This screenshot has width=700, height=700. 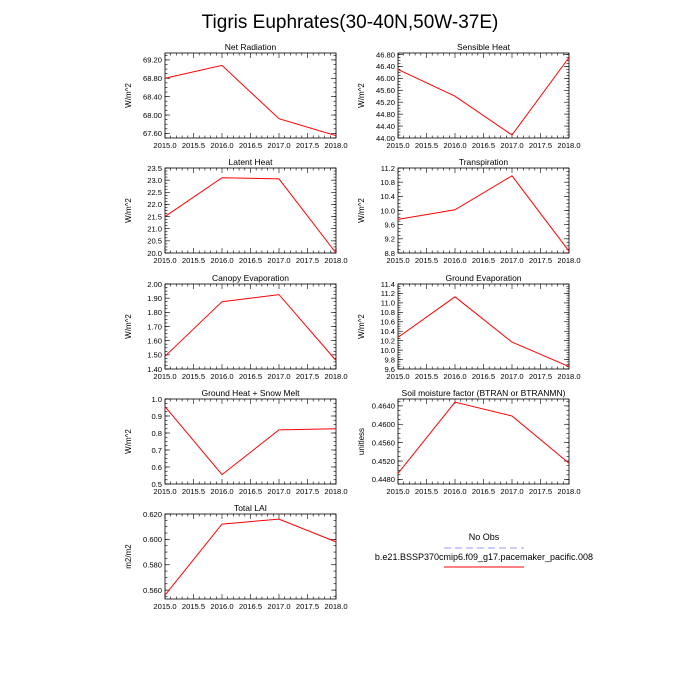 I want to click on y-tick-label: 1.70, so click(x=154, y=326).